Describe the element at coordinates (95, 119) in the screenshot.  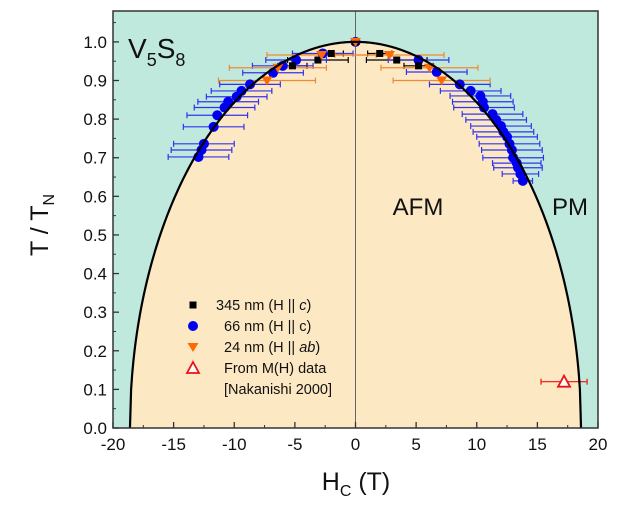
I see `y-tick-label: 0.8` at that location.